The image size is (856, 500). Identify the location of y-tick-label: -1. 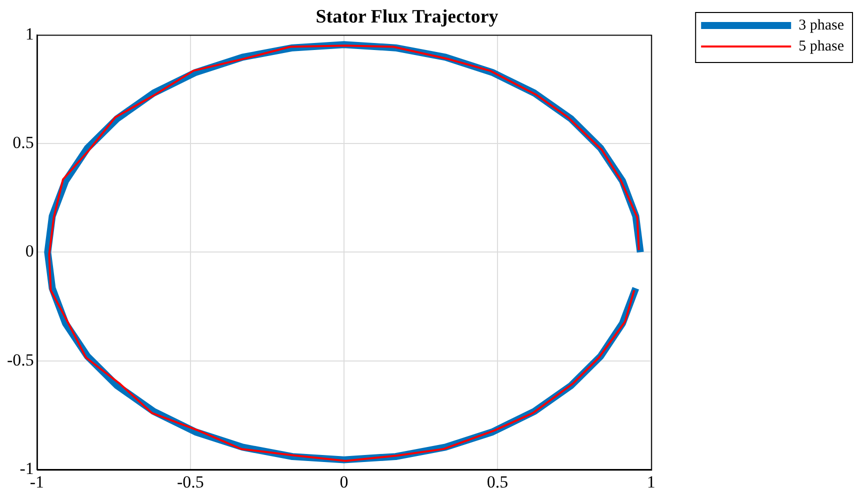
(27, 468).